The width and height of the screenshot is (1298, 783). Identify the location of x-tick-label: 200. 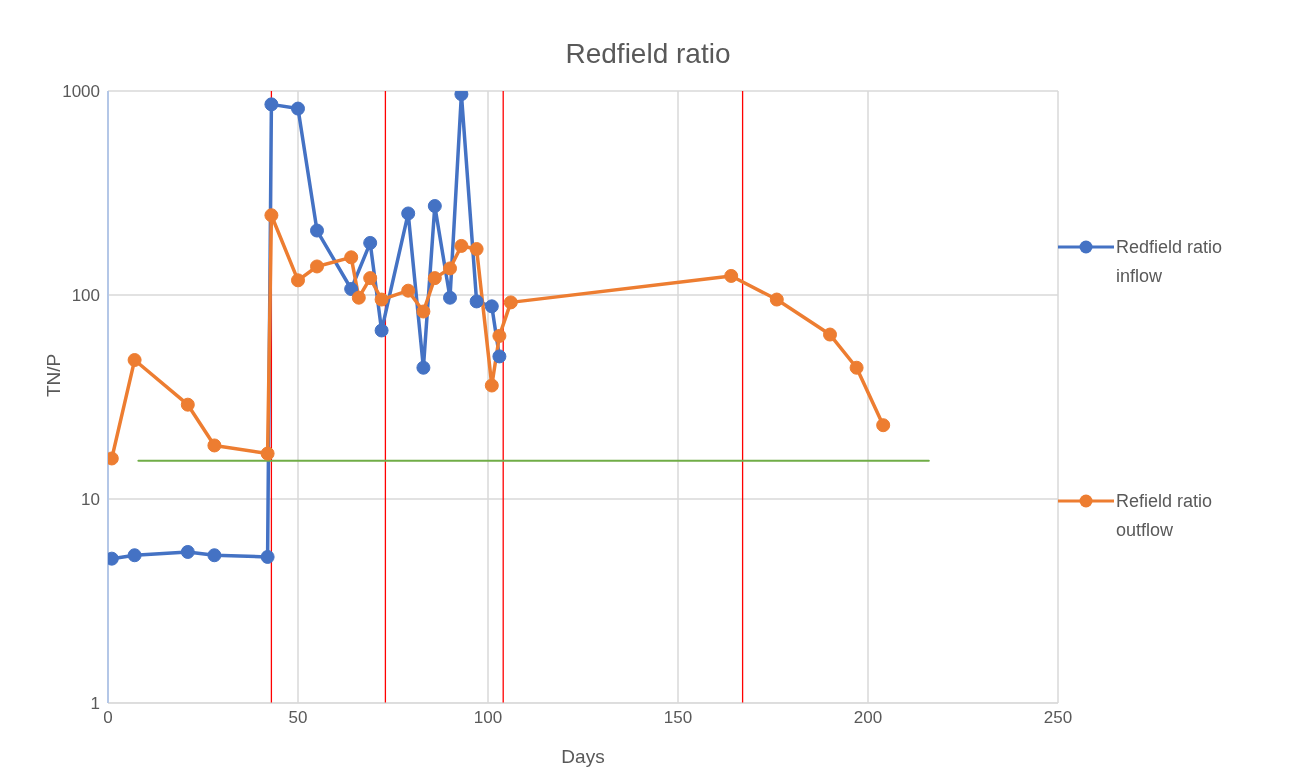
(868, 718).